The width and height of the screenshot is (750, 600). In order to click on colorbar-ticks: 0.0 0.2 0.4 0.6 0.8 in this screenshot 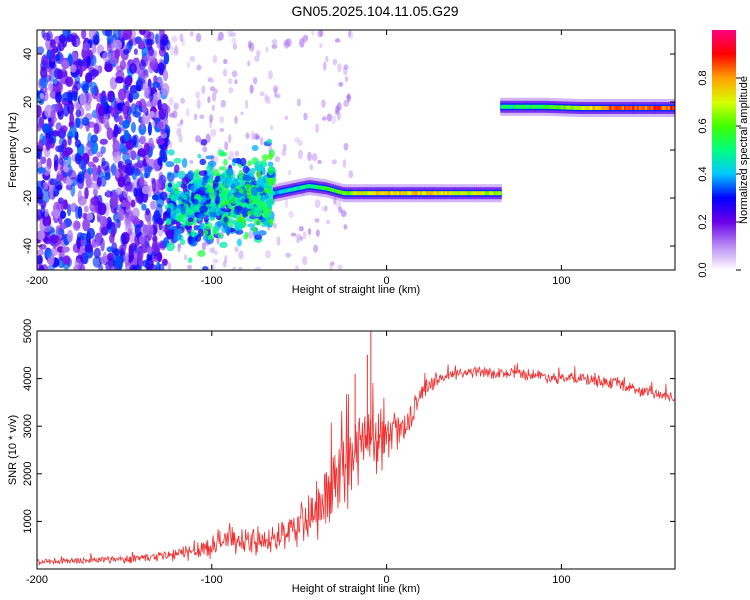, I will do `click(719, 174)`.